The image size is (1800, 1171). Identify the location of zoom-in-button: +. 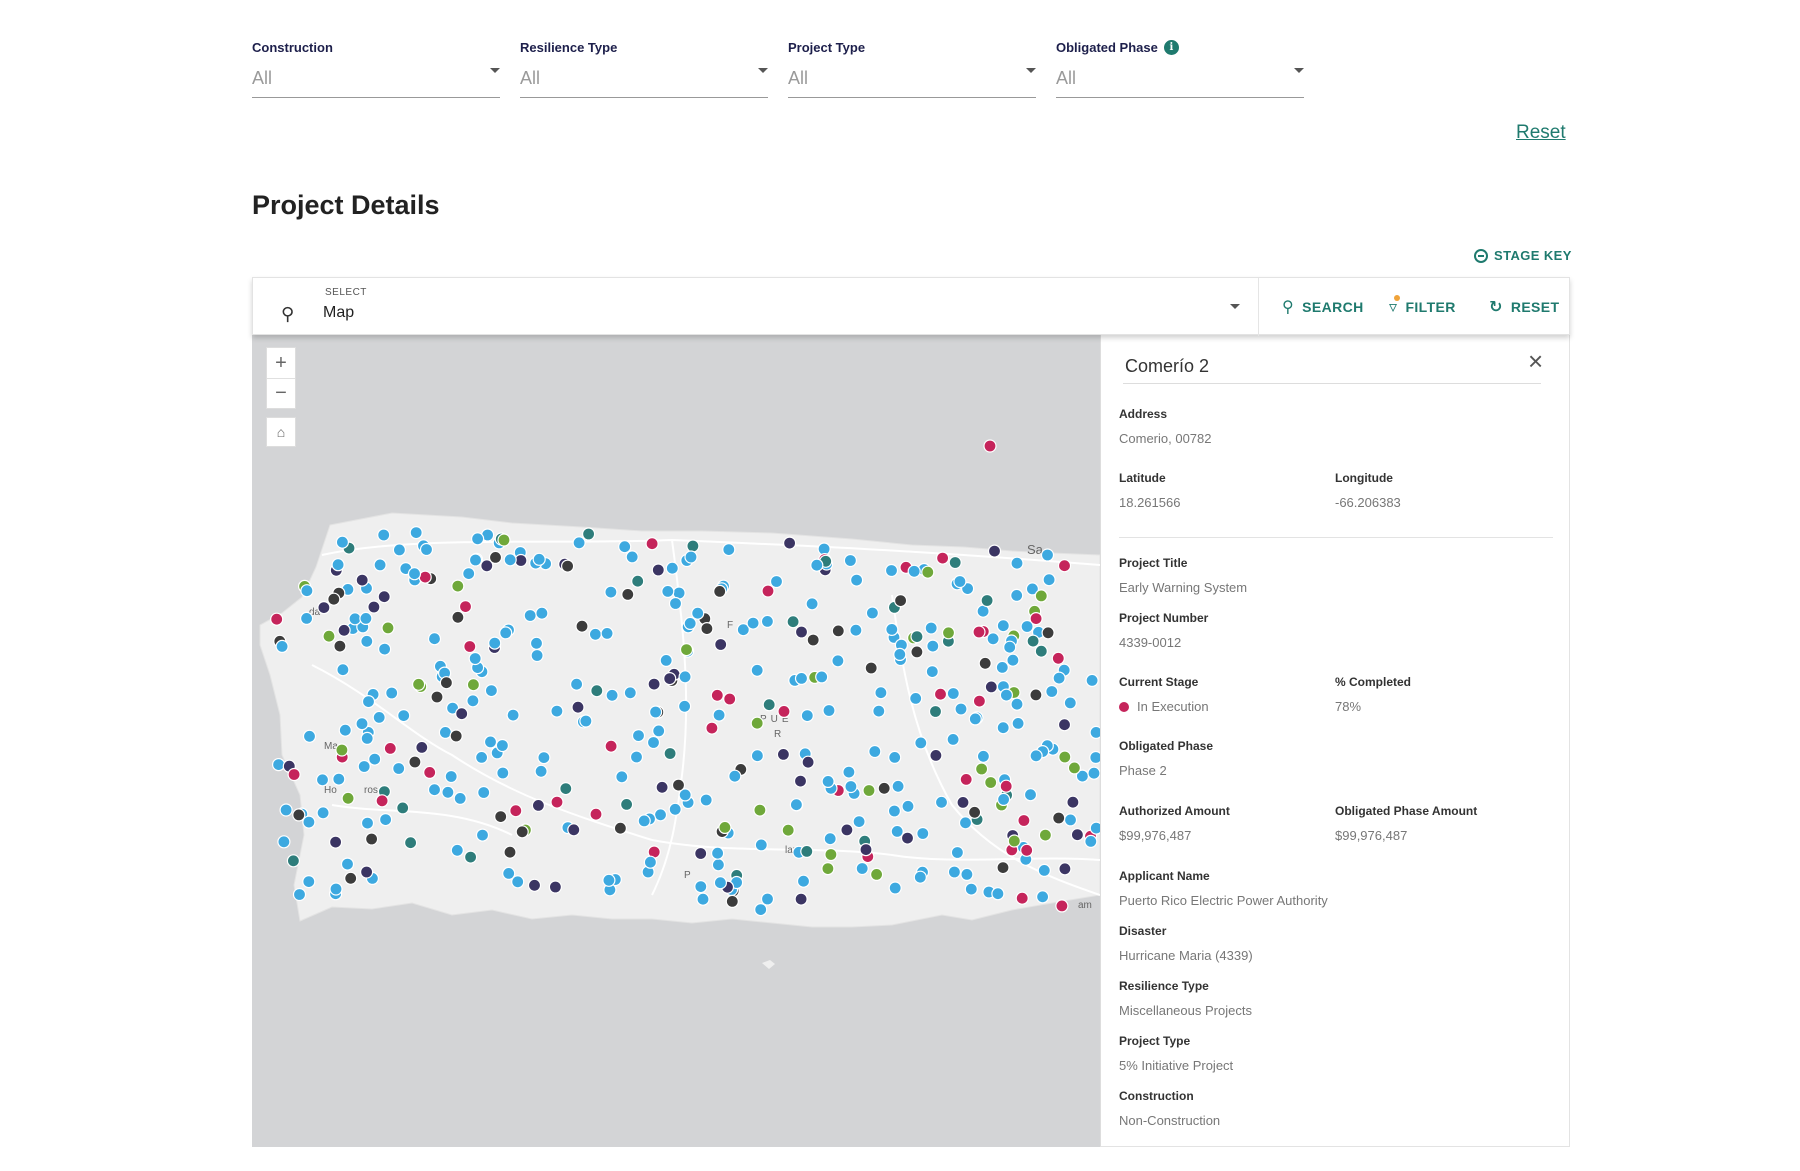
(281, 362).